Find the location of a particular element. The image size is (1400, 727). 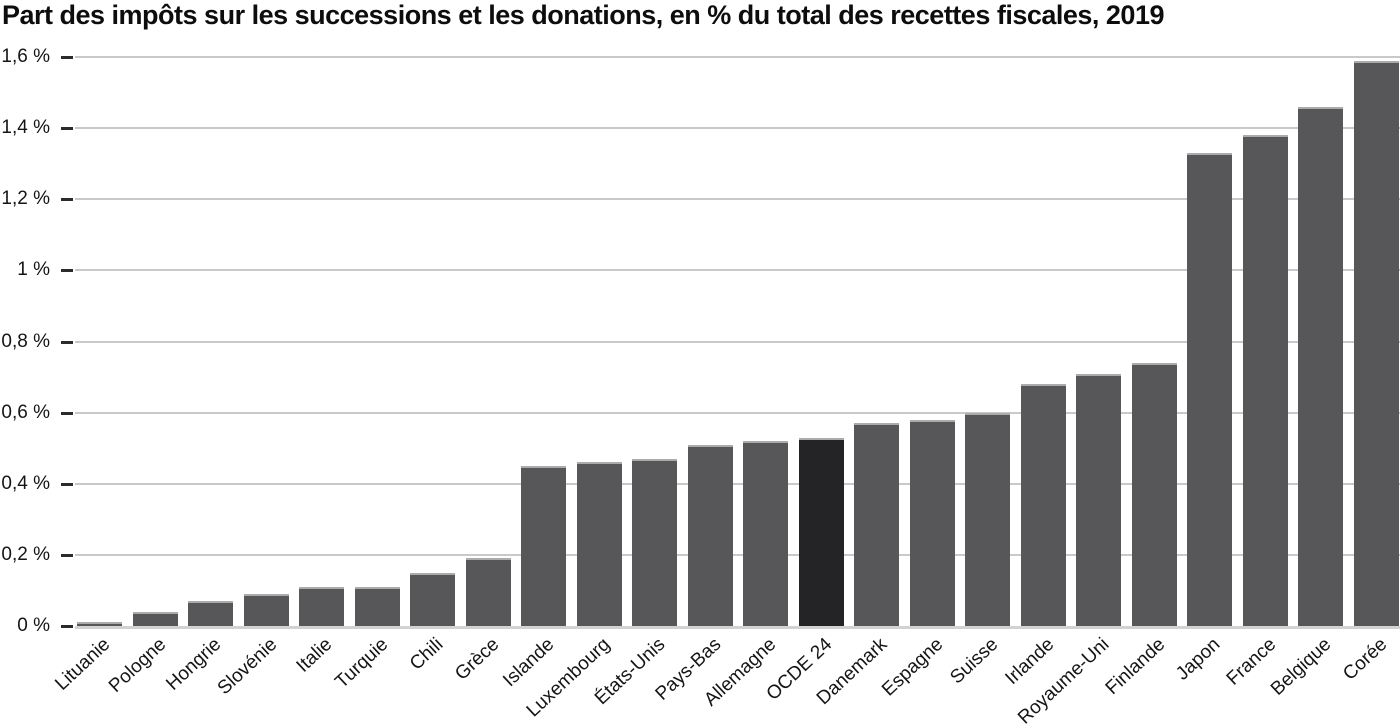

bar-hongrie is located at coordinates (210, 613).